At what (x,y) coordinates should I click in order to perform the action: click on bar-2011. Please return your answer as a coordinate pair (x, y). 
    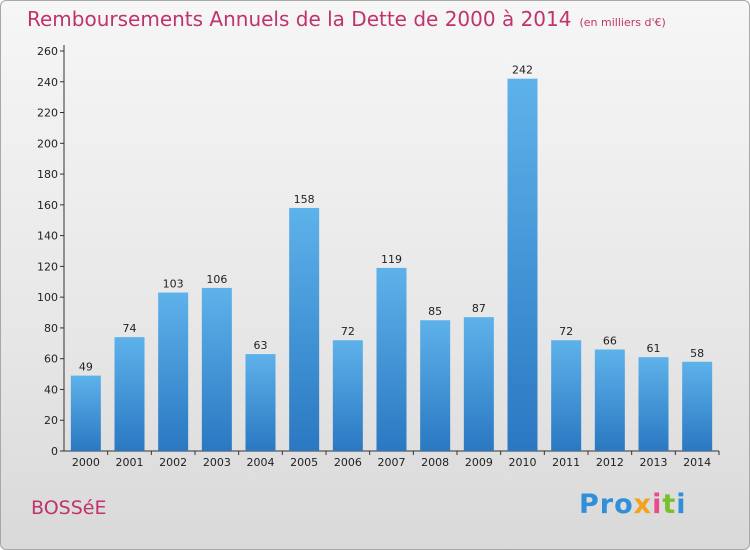
    Looking at the image, I should click on (566, 395).